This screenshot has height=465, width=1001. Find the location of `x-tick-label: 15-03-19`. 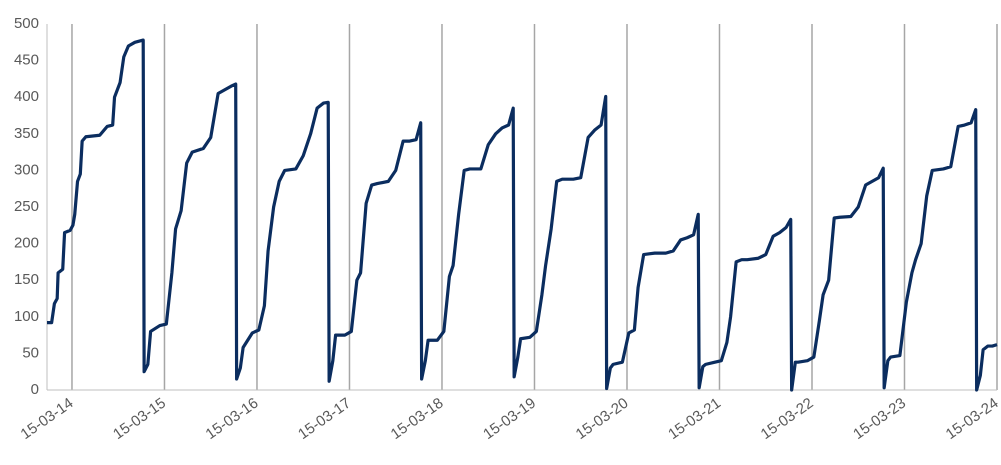

x-tick-label: 15-03-19 is located at coordinates (509, 419).